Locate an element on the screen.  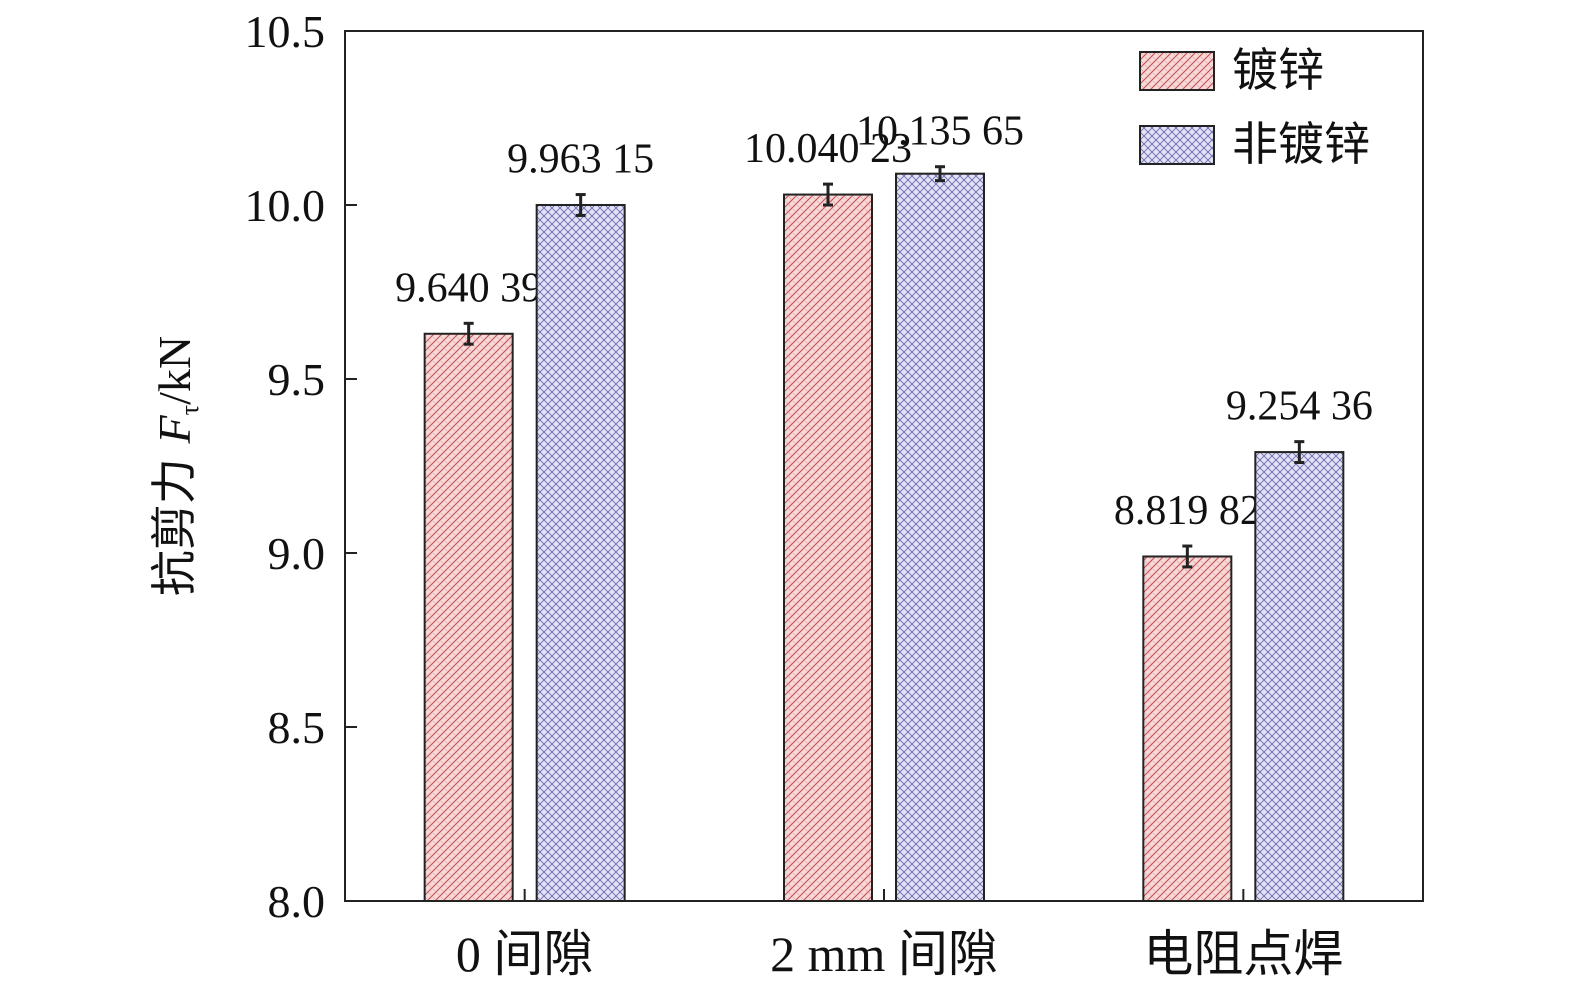
y-tick-label: 9.0 is located at coordinates (297, 553).